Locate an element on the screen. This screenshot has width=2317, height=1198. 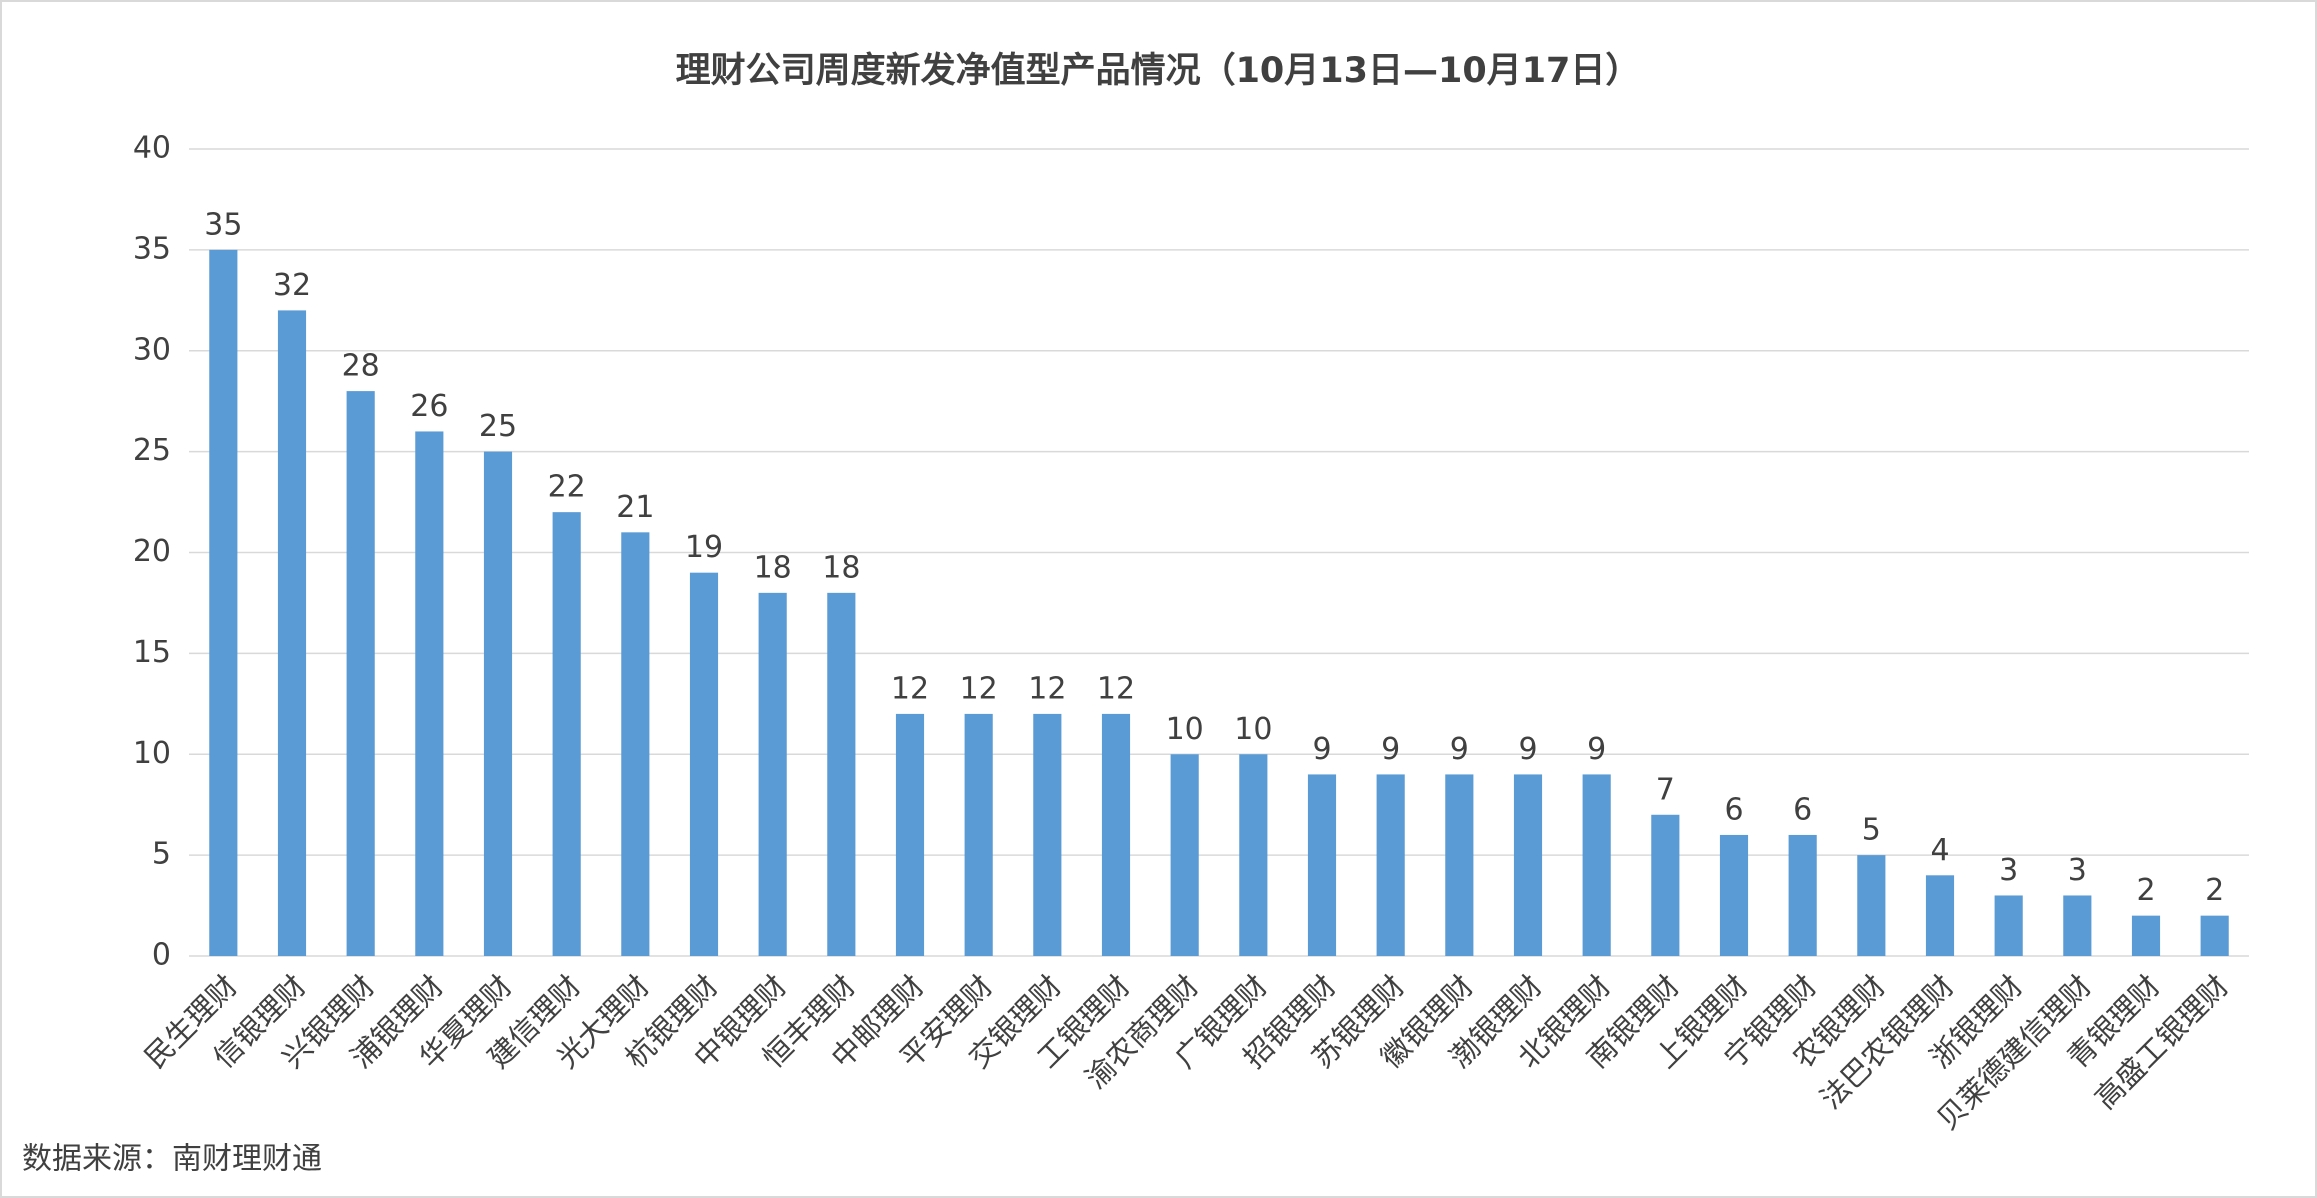
y-tick-label: 35 is located at coordinates (152, 248).